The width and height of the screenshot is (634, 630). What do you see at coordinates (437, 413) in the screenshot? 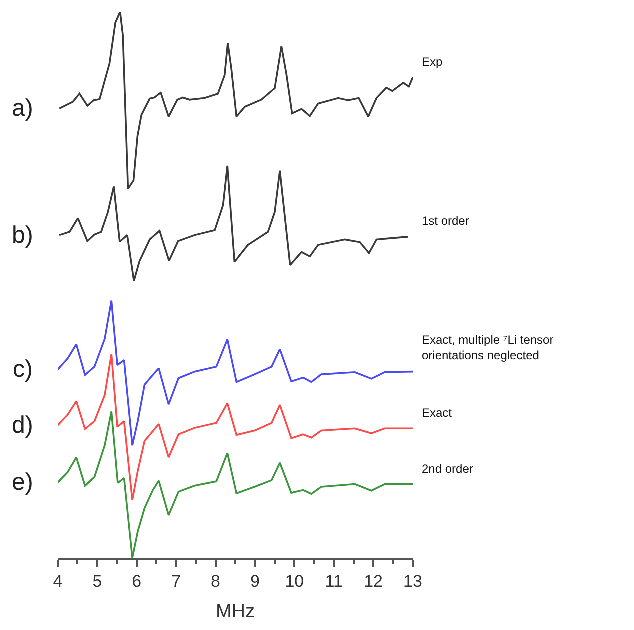
I see `series-label: Exact` at bounding box center [437, 413].